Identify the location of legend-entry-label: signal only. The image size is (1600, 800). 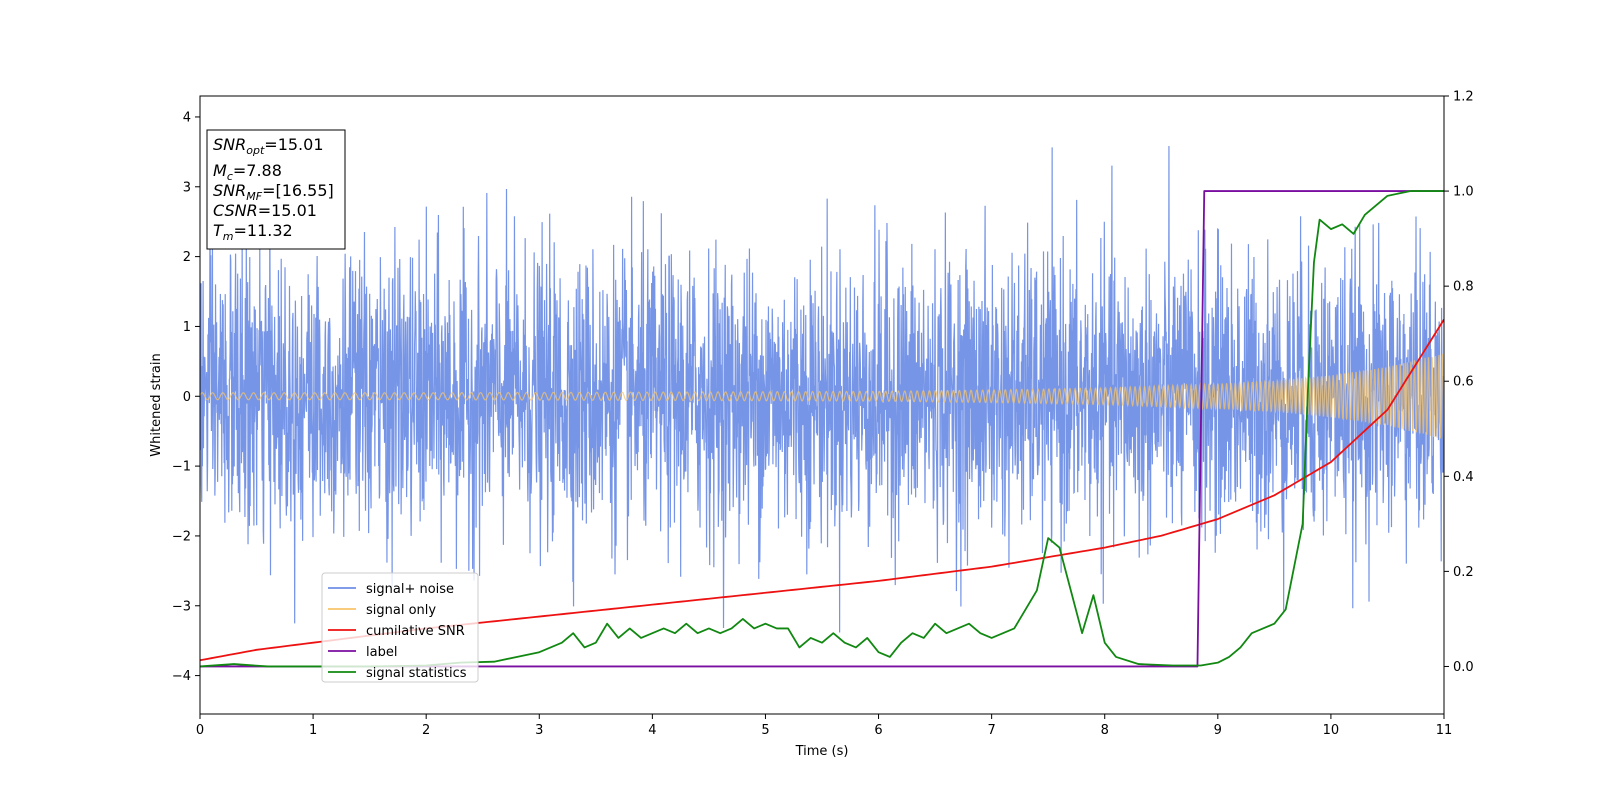
(401, 610).